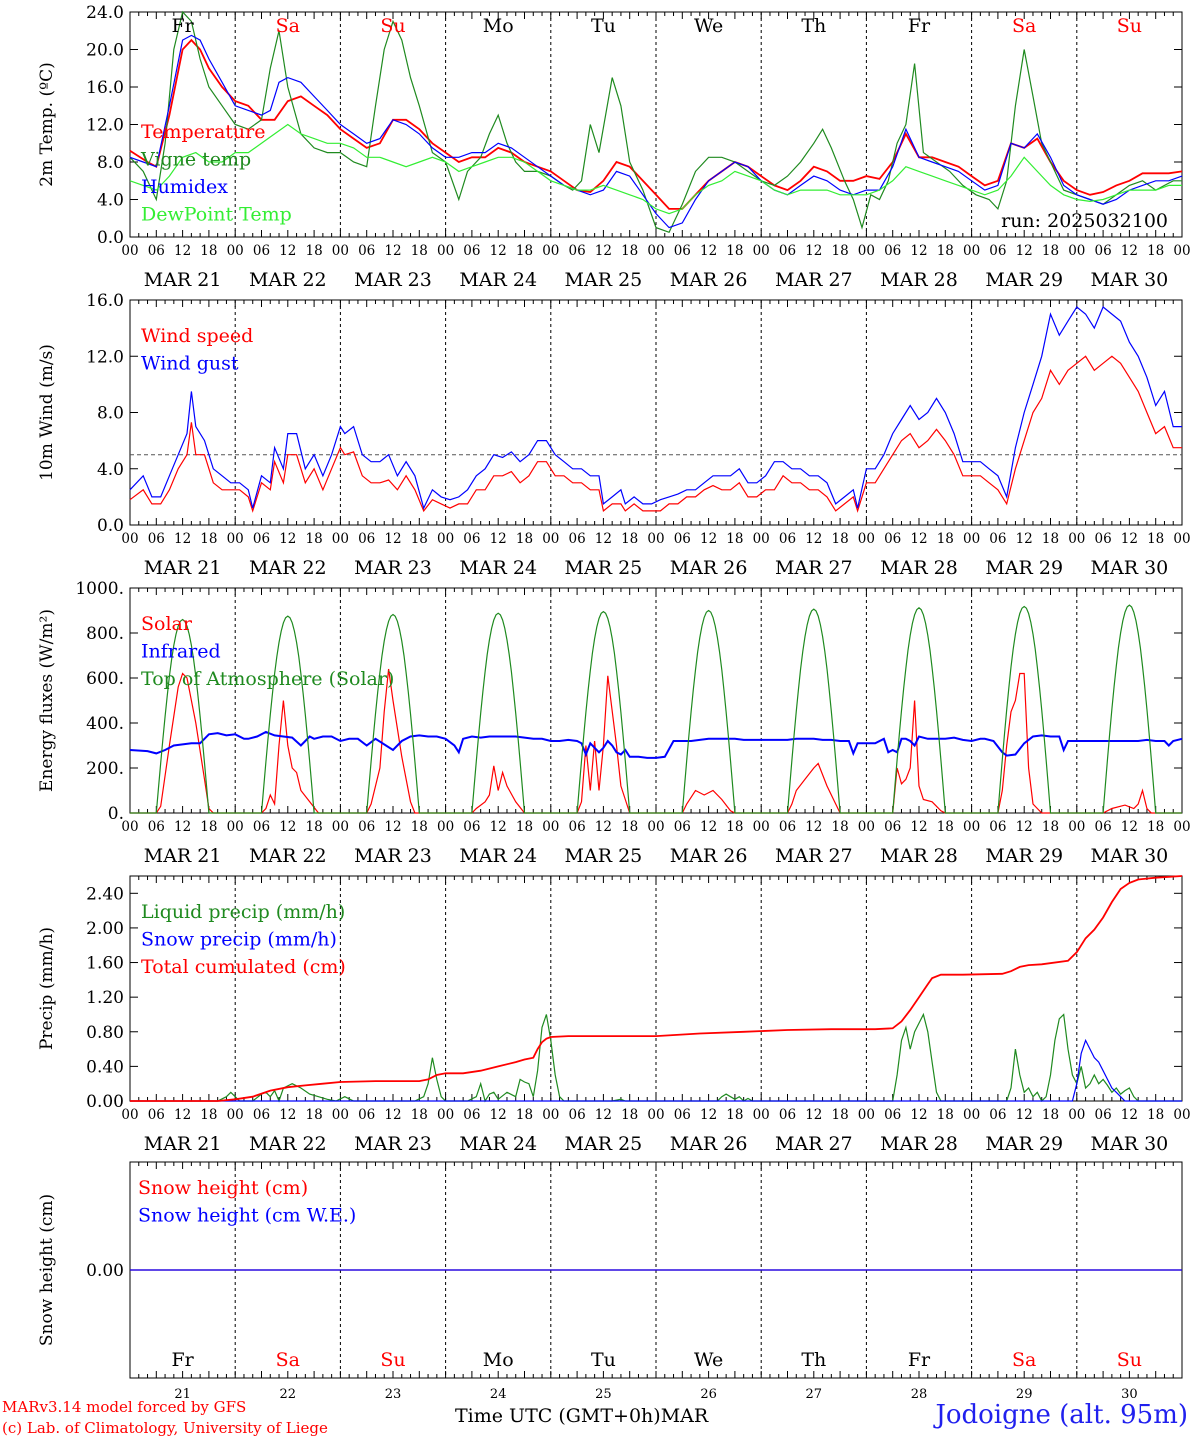 Image resolution: width=1194 pixels, height=1440 pixels. Describe the element at coordinates (47, 700) in the screenshot. I see `y-axis-label: Energy fluxes (W/m²)` at that location.